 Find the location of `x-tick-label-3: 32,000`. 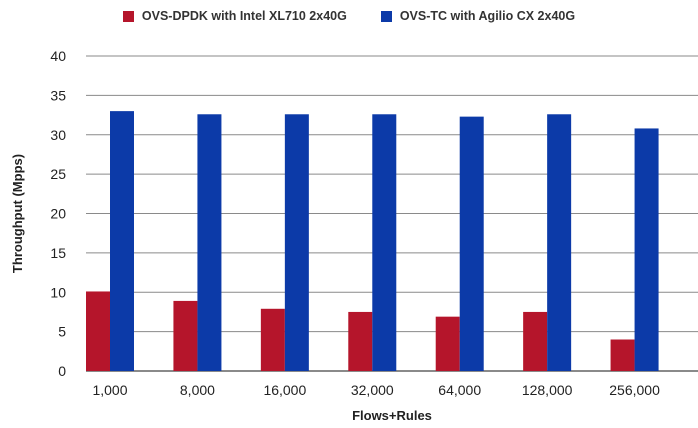

x-tick-label-3: 32,000 is located at coordinates (372, 390).